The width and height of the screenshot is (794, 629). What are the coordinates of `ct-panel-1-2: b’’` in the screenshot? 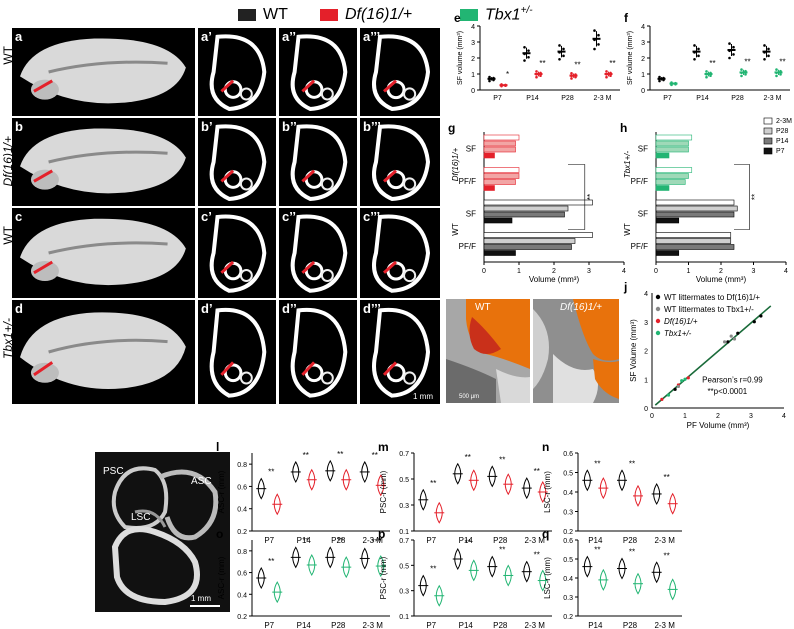 It's located at (318, 162).